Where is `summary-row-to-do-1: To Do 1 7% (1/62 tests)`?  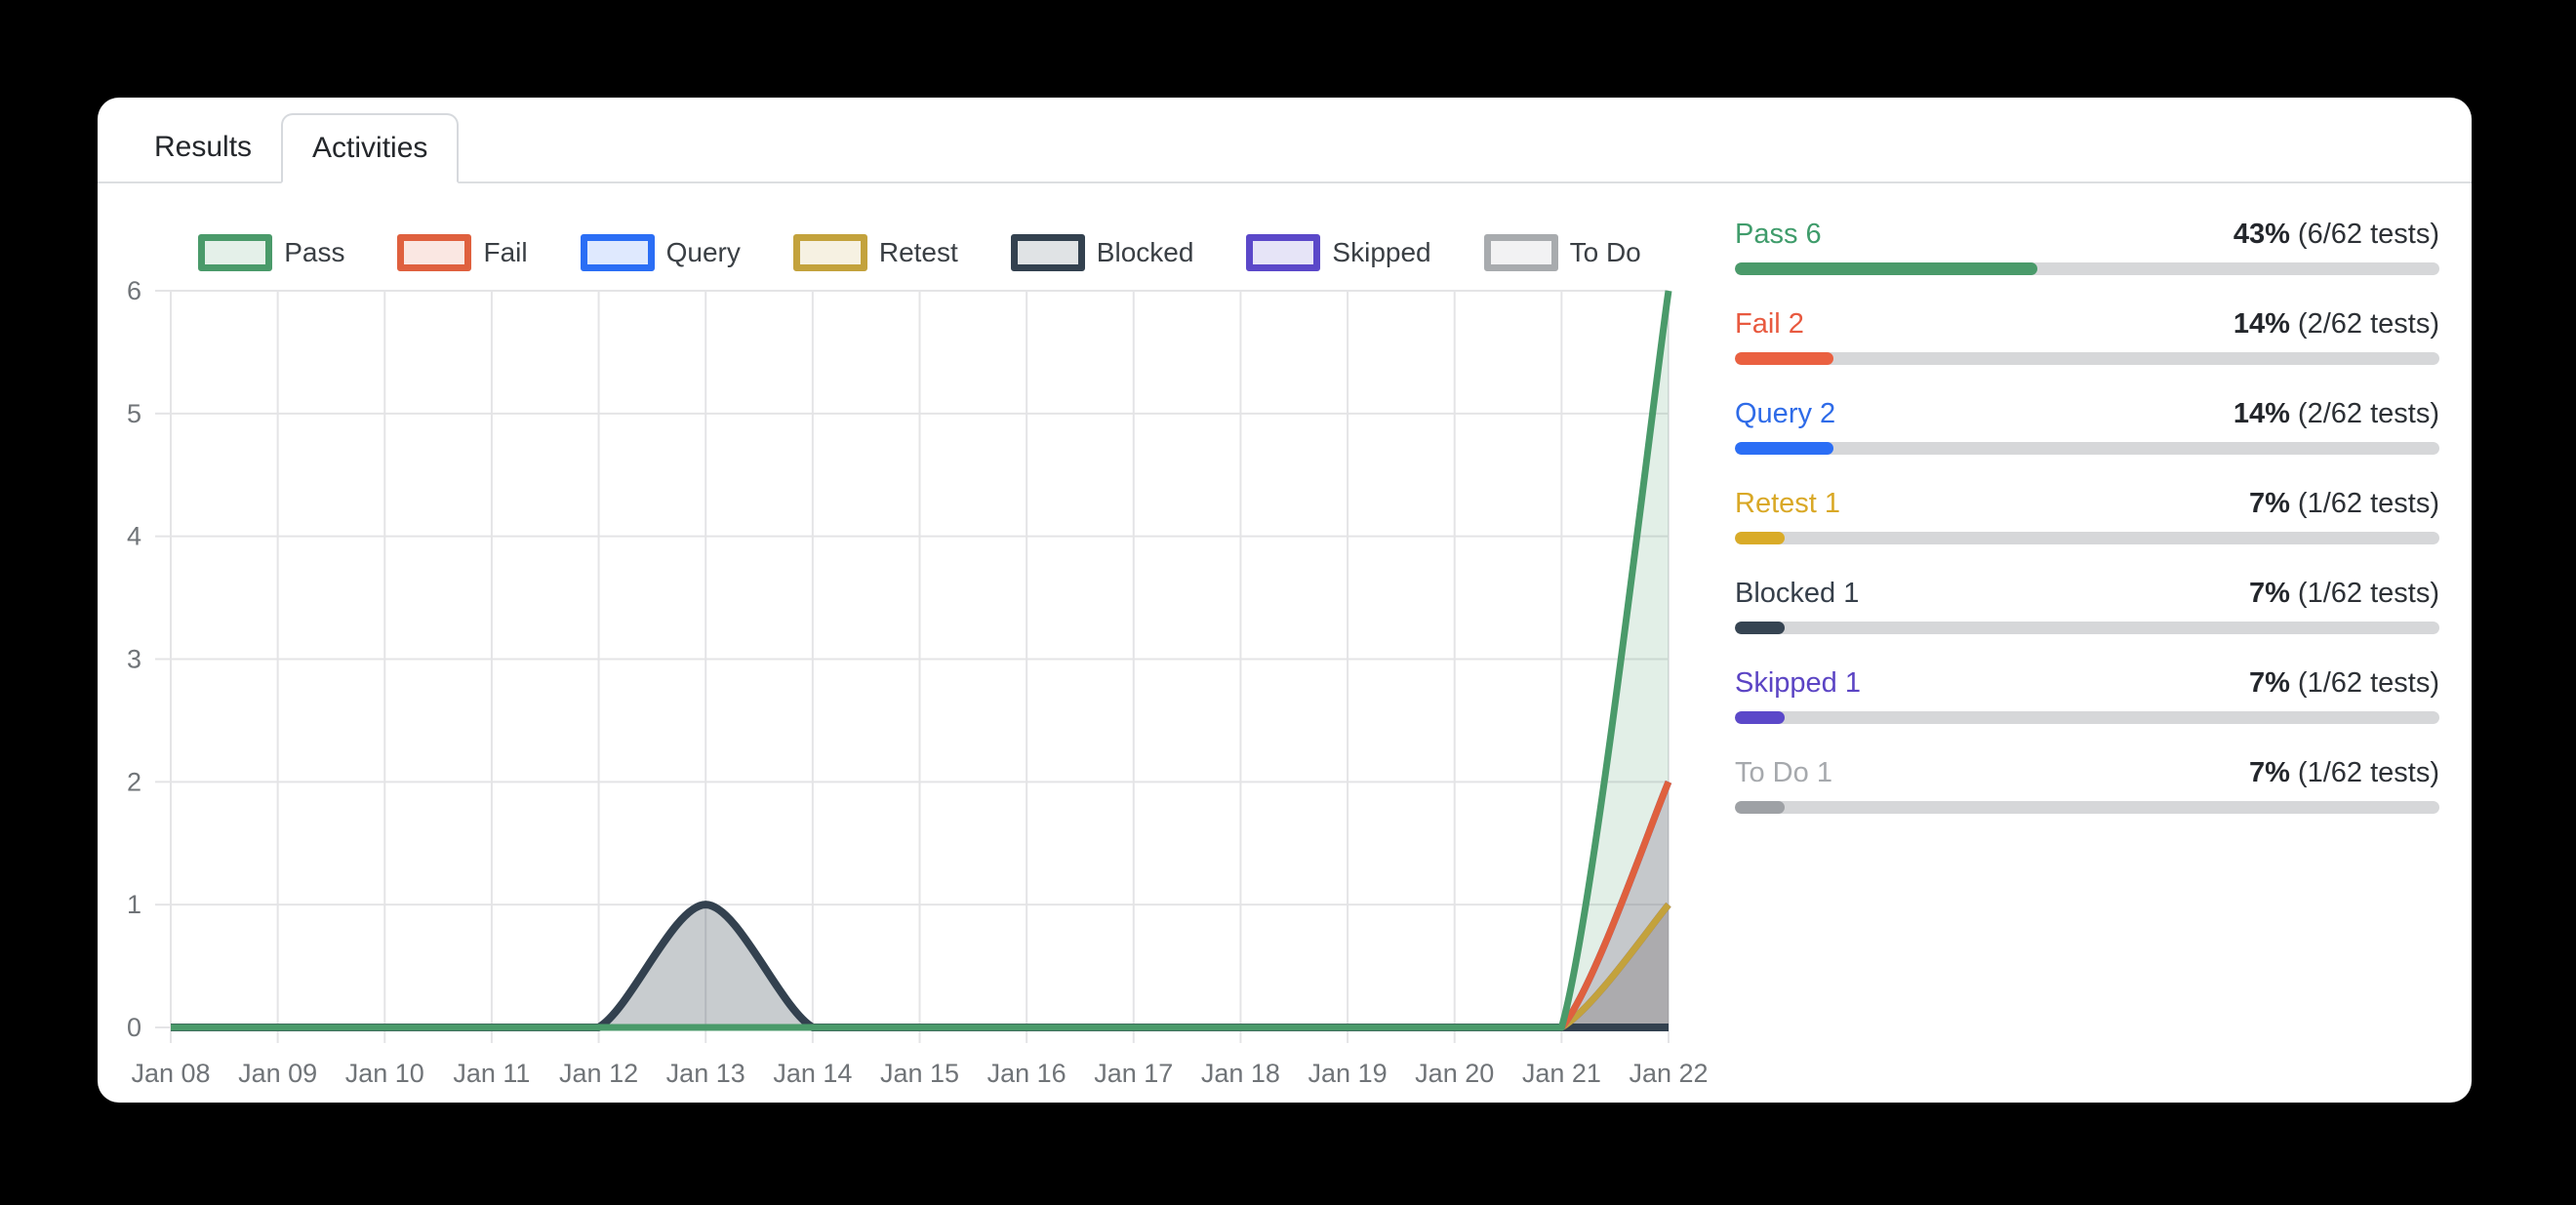 summary-row-to-do-1: To Do 1 7% (1/62 tests) is located at coordinates (2087, 785).